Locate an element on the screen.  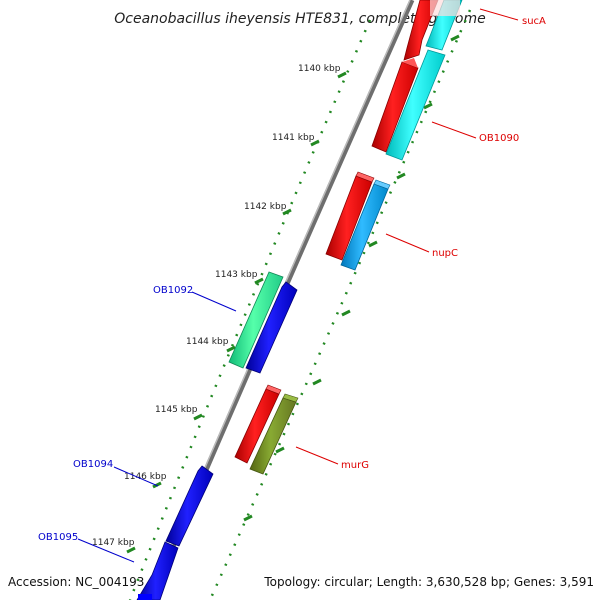
tick-label-1143: 1143 kbp is located at coordinates (236, 275).